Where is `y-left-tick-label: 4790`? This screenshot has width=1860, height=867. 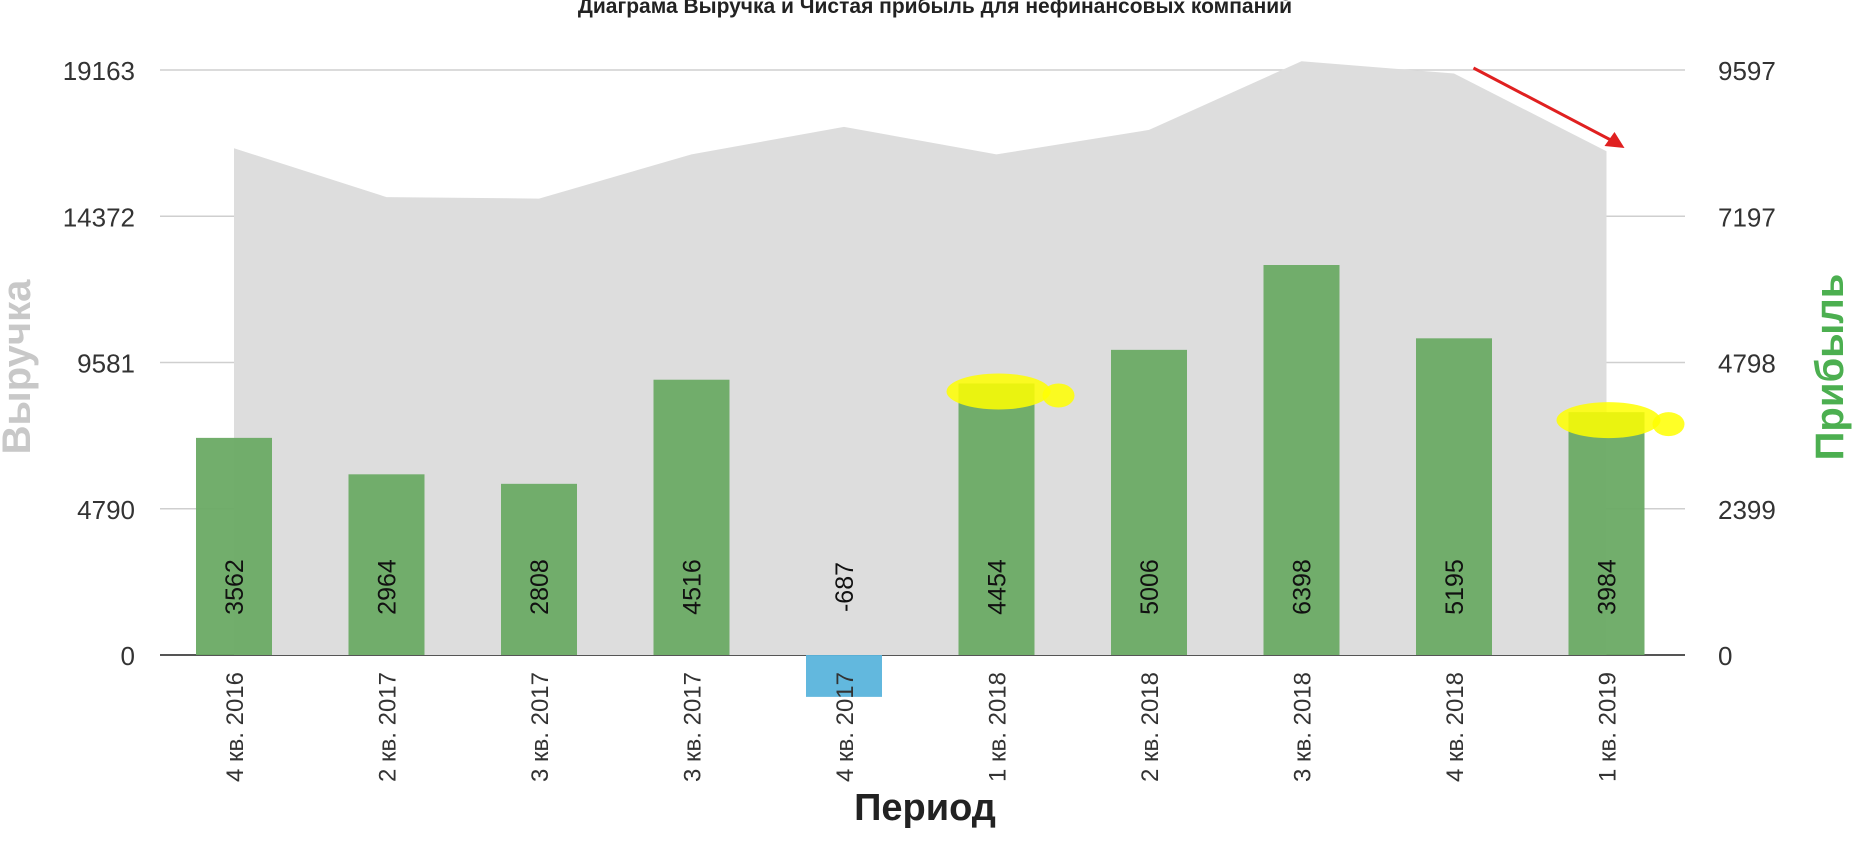 y-left-tick-label: 4790 is located at coordinates (106, 510).